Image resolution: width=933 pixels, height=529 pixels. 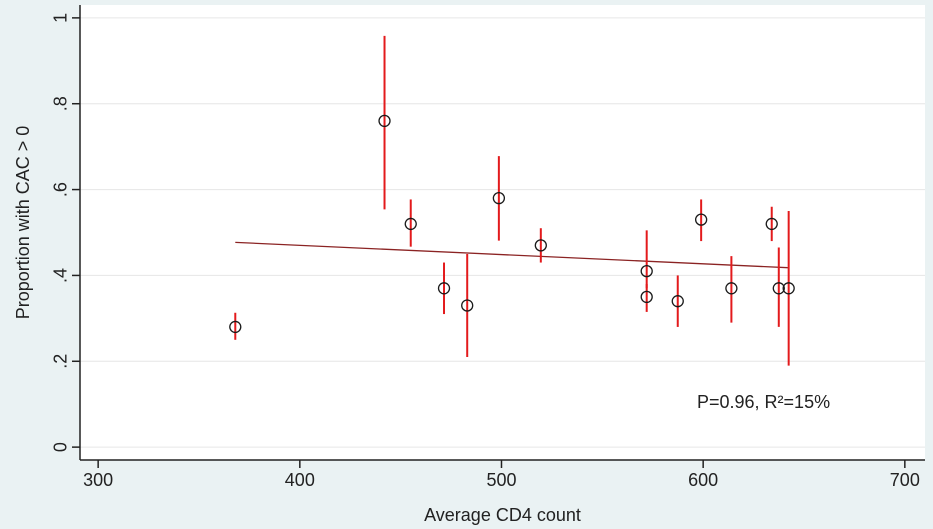 What do you see at coordinates (511, 255) in the screenshot?
I see `fit-line` at bounding box center [511, 255].